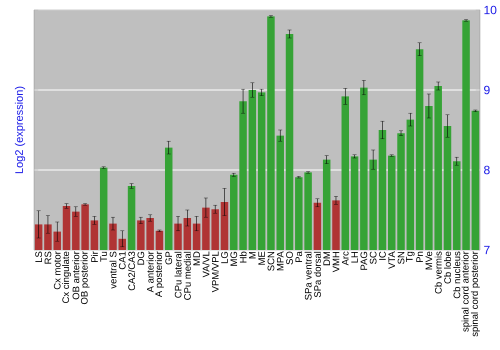  I want to click on x-tick-label: SCN, so click(271, 261).